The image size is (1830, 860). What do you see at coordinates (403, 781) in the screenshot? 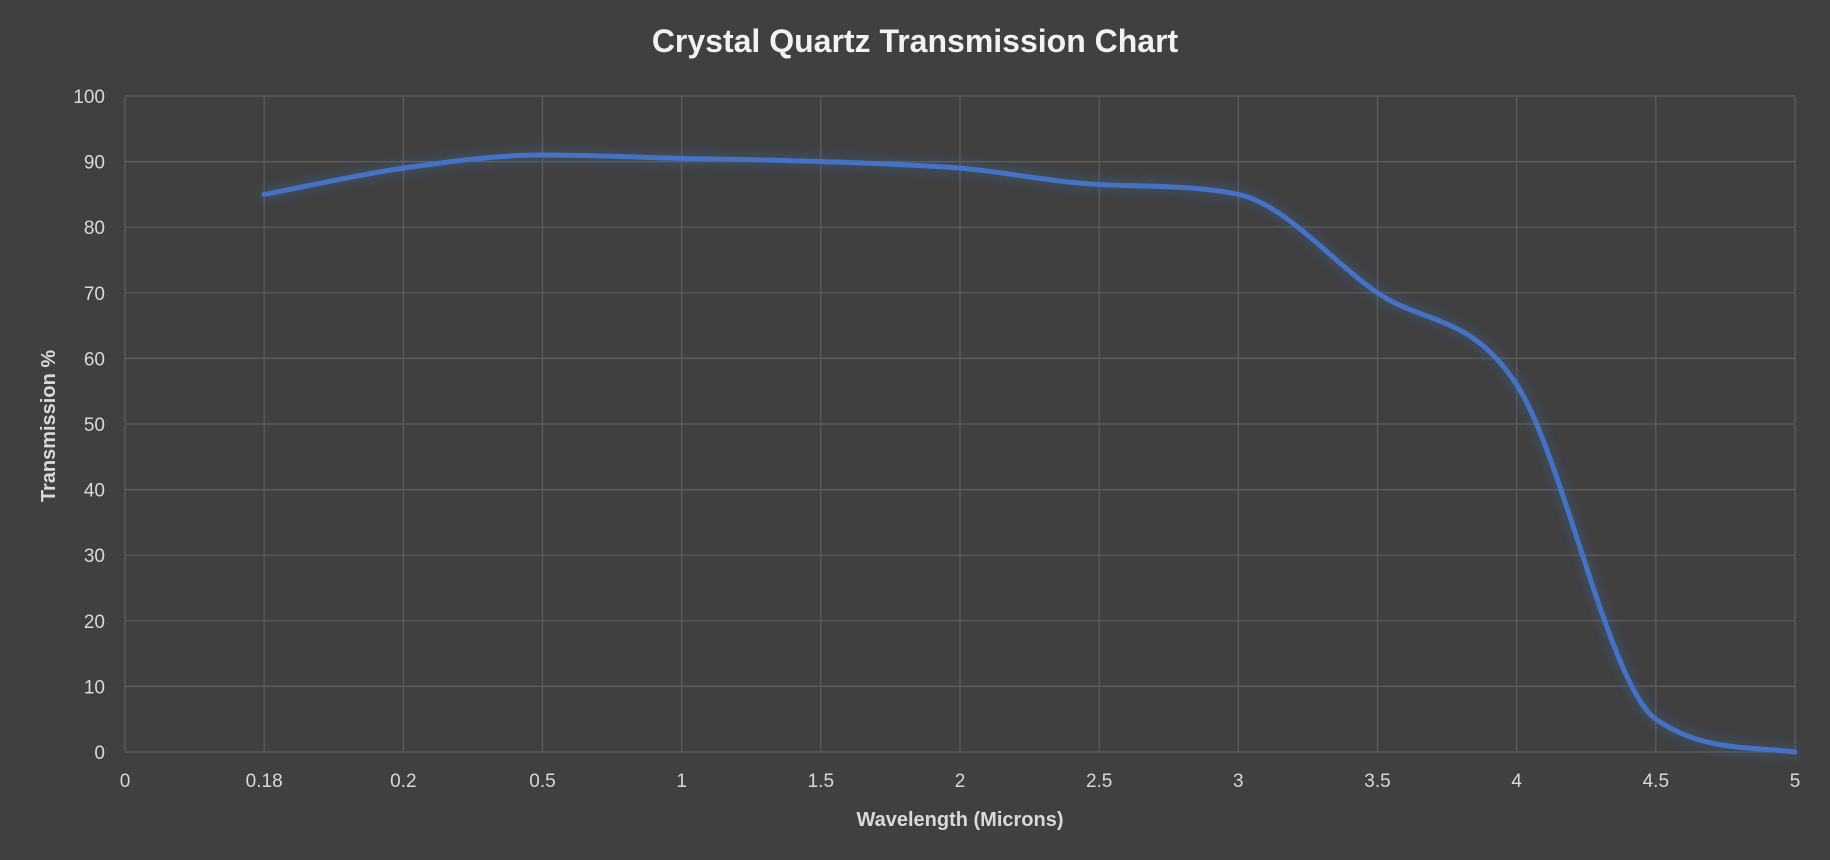
I see `x-tick-label: 0.2` at bounding box center [403, 781].